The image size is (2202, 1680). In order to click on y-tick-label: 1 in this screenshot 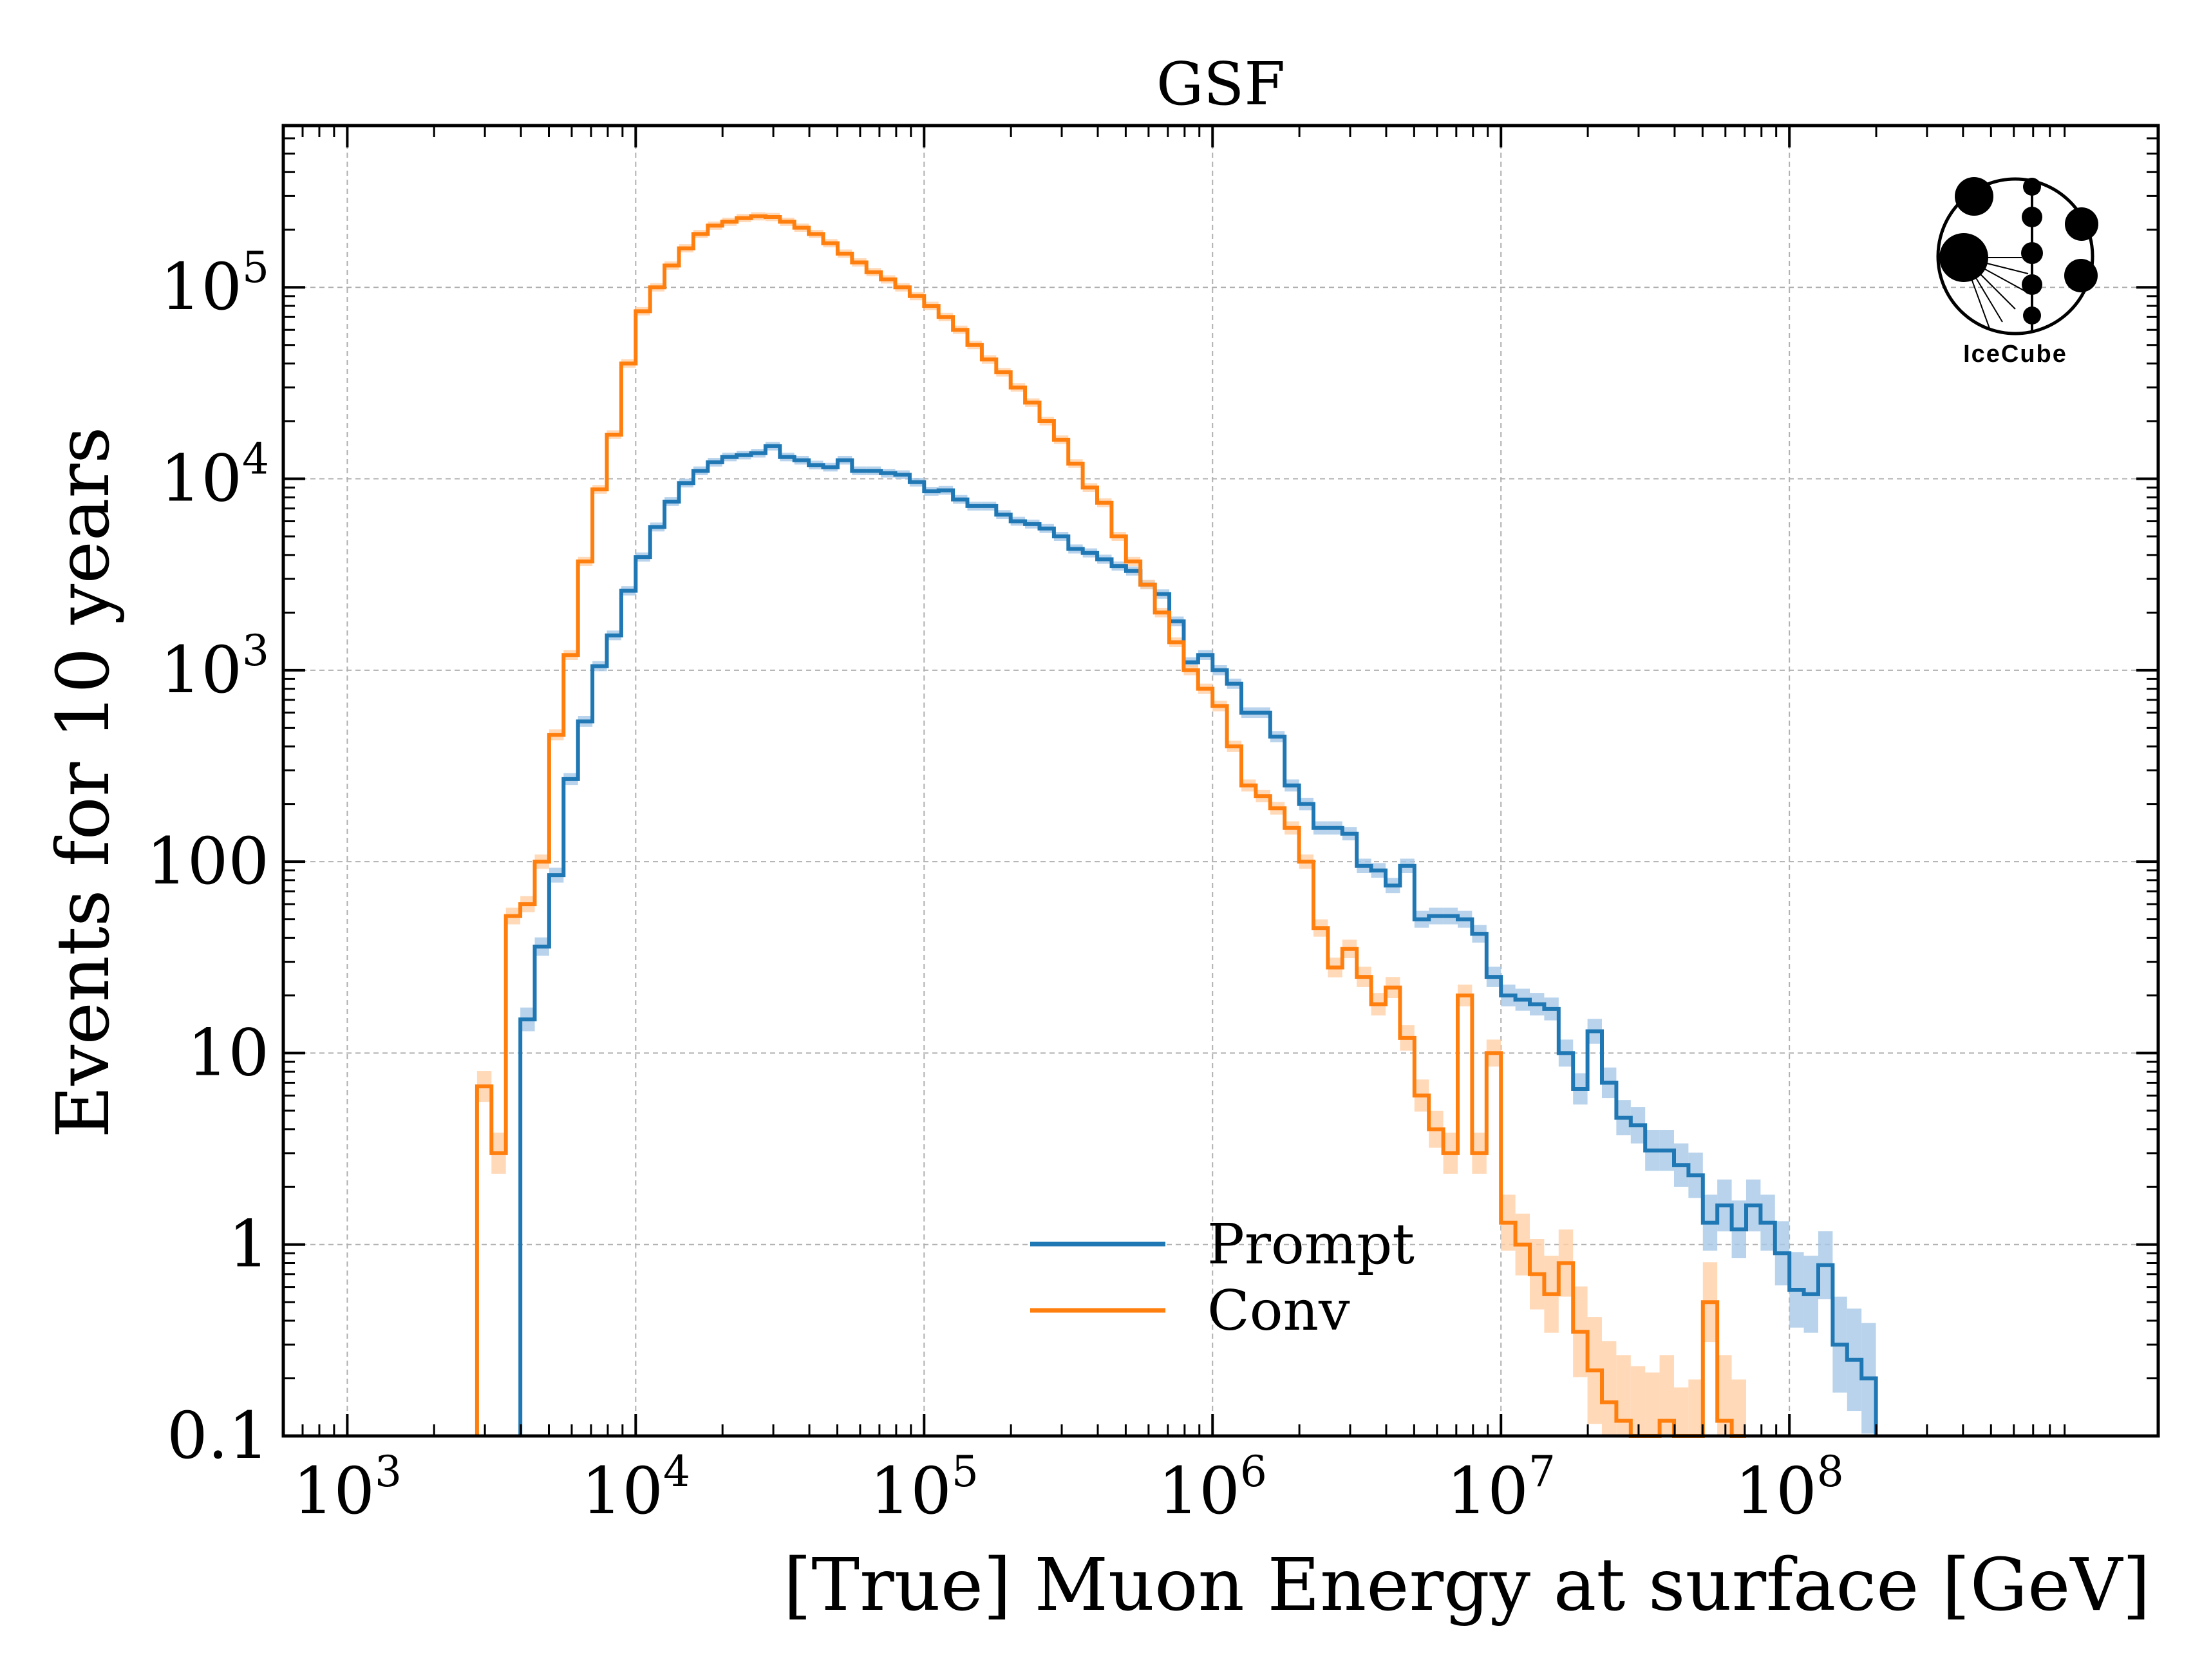, I will do `click(248, 1244)`.